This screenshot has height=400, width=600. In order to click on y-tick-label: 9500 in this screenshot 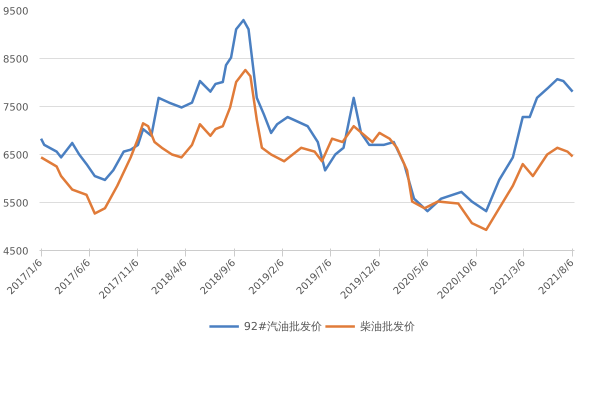, I will do `click(16, 12)`.